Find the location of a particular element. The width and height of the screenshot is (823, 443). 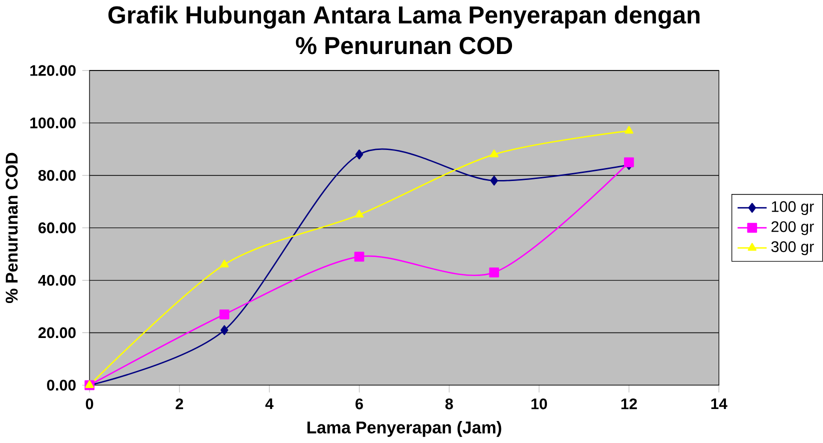

legend-label: 300 gr is located at coordinates (792, 249).